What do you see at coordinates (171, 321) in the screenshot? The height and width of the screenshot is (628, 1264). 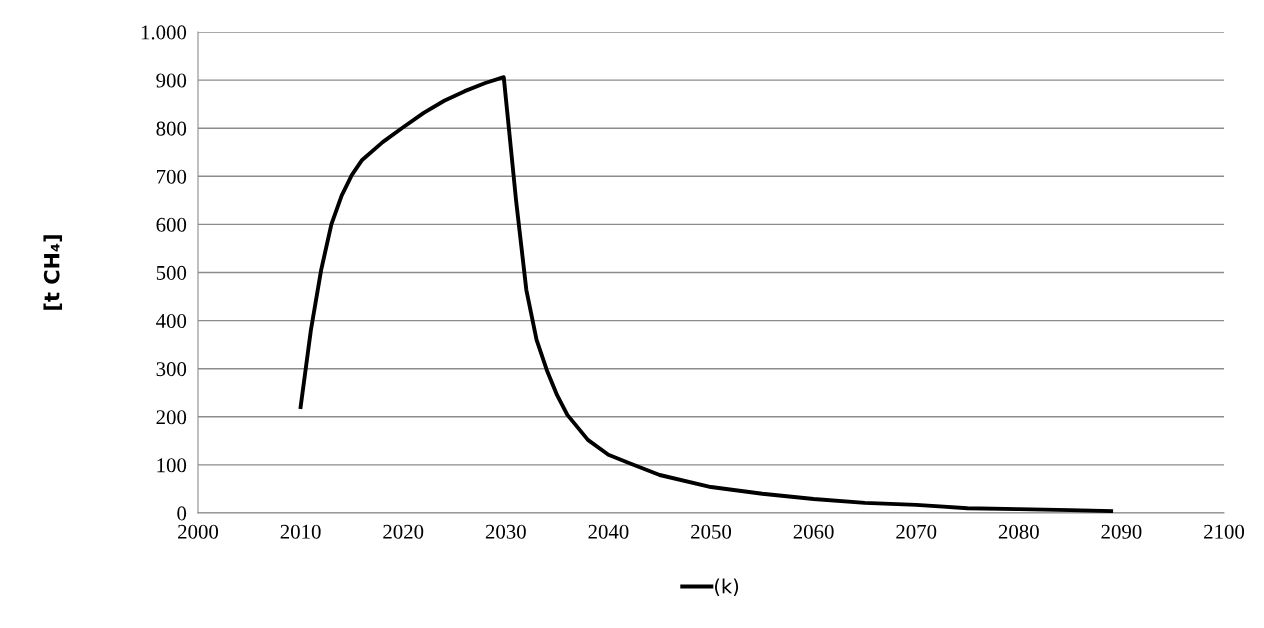 I see `y-tick-label: 400` at bounding box center [171, 321].